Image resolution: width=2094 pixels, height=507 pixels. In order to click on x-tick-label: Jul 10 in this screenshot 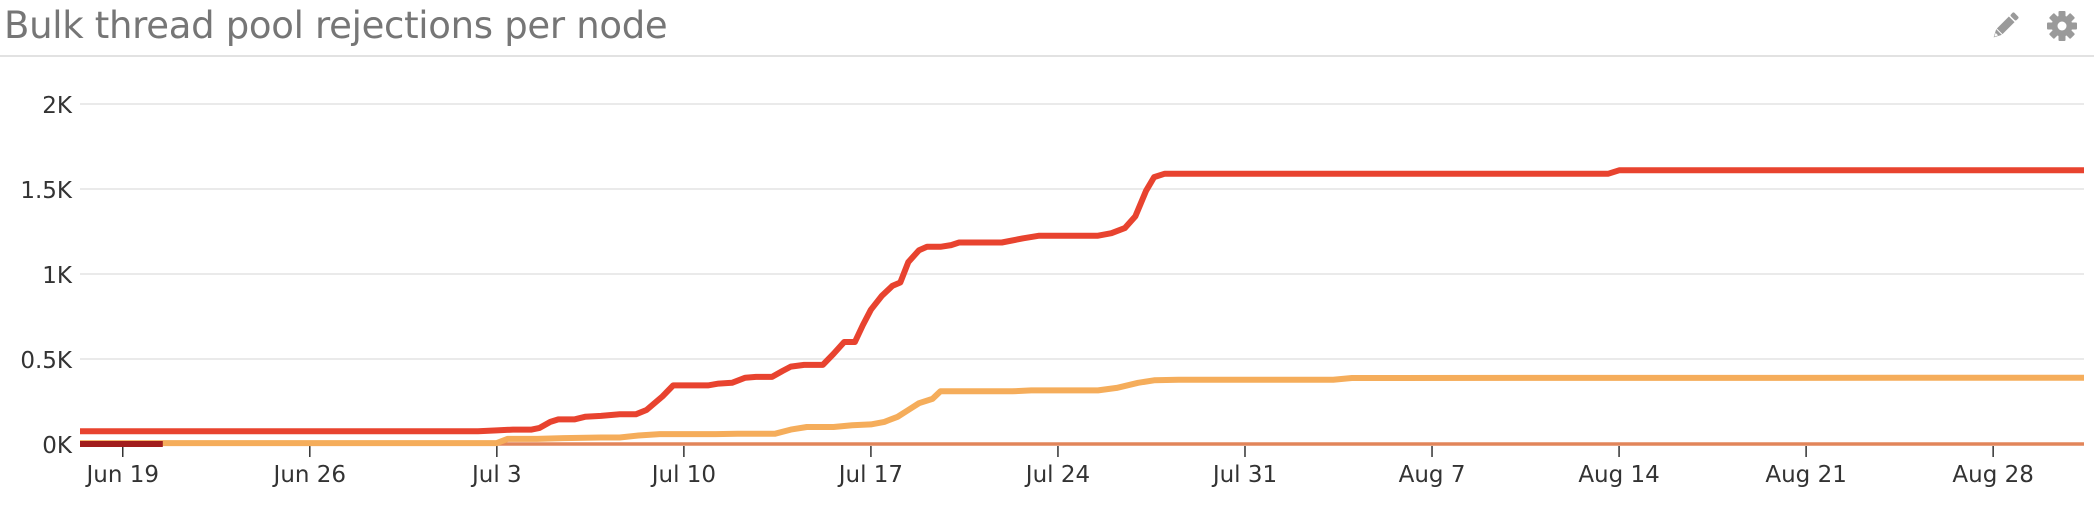, I will do `click(683, 475)`.